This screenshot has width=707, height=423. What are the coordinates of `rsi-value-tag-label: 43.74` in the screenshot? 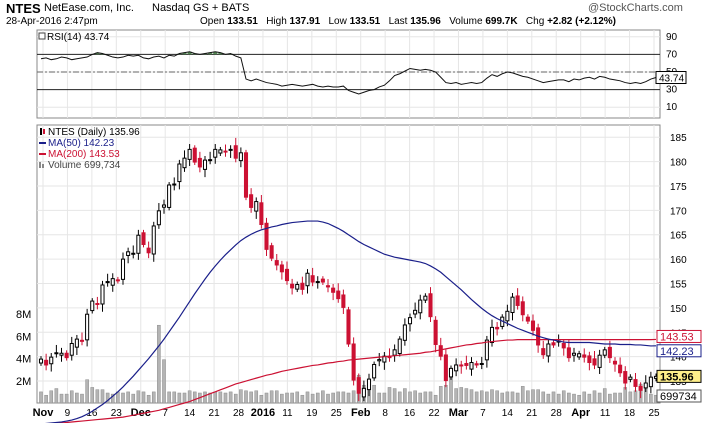 It's located at (671, 79).